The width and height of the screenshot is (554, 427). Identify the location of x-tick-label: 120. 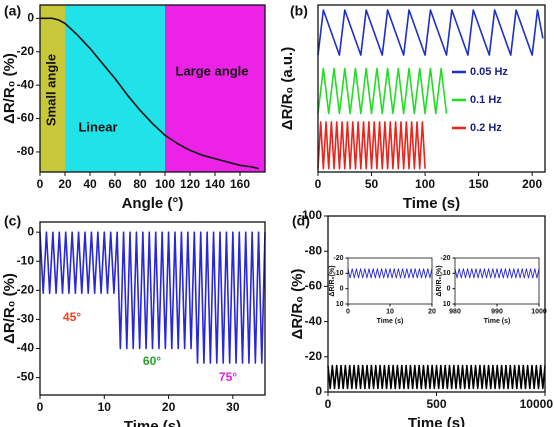
(190, 184).